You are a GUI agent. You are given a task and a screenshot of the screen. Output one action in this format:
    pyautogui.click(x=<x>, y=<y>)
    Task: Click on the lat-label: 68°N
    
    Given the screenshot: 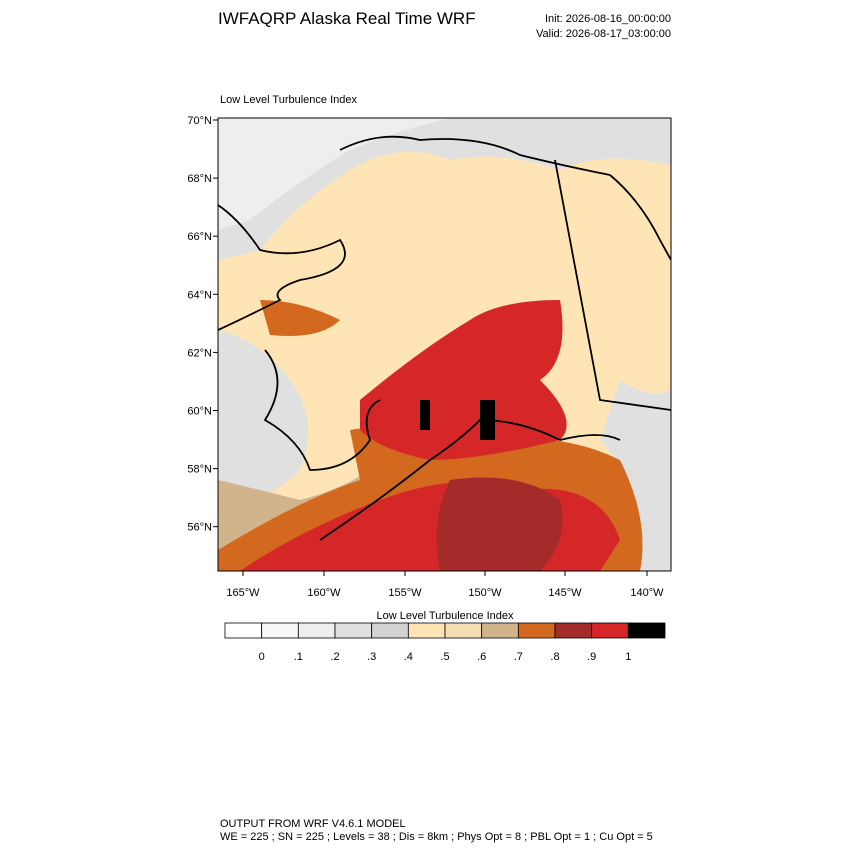 What is the action you would take?
    pyautogui.click(x=199, y=179)
    